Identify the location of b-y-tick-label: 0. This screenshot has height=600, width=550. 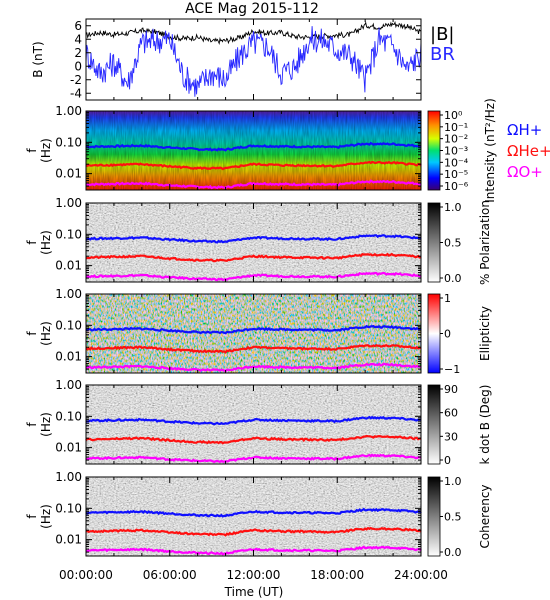
(78, 66).